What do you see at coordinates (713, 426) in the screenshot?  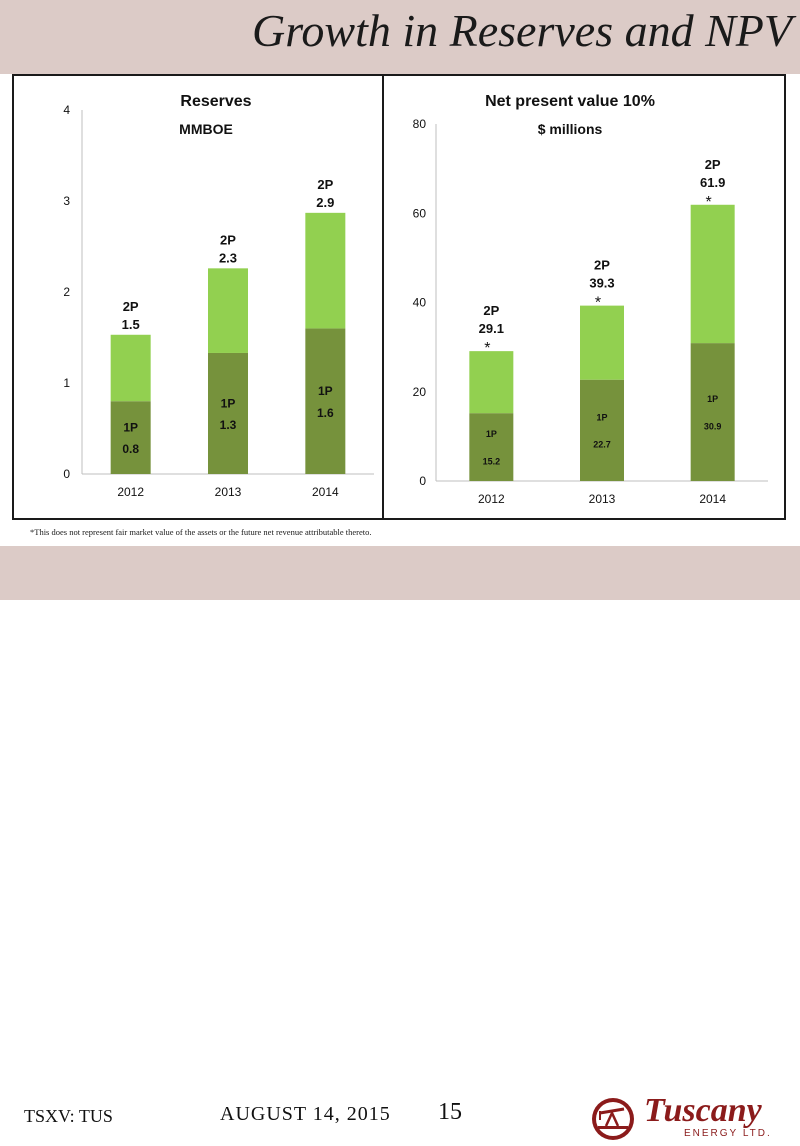 I see `data-label-1p-value: 30.9` at bounding box center [713, 426].